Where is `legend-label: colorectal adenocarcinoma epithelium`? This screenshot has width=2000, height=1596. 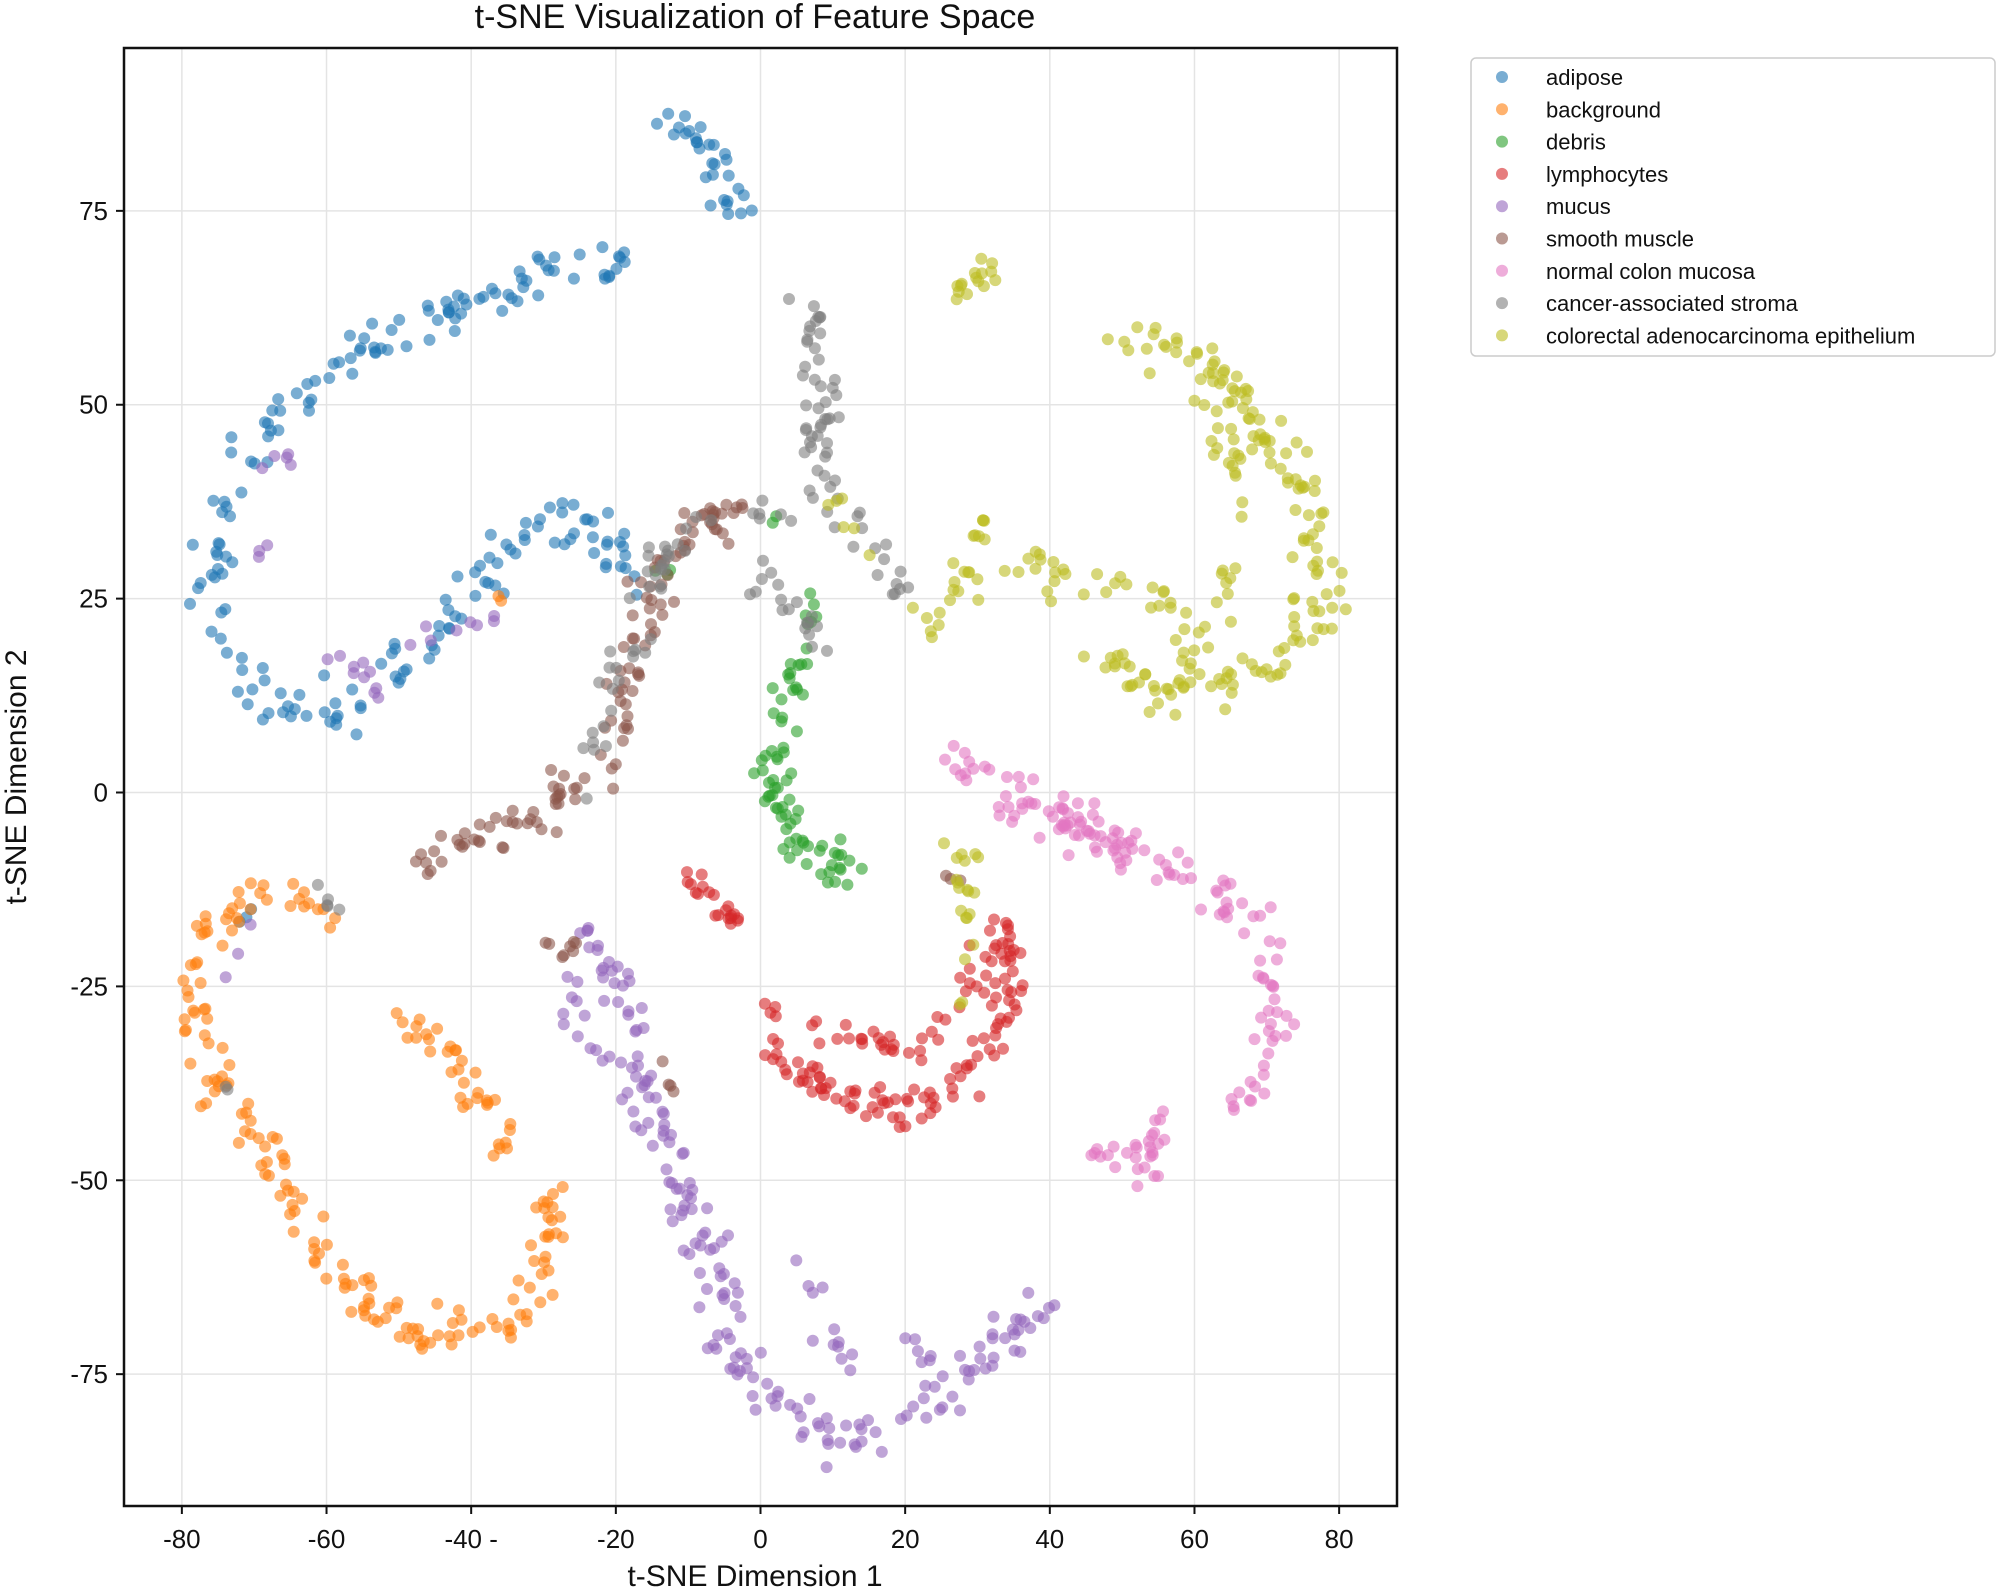
legend-label: colorectal adenocarcinoma epithelium is located at coordinates (1730, 335).